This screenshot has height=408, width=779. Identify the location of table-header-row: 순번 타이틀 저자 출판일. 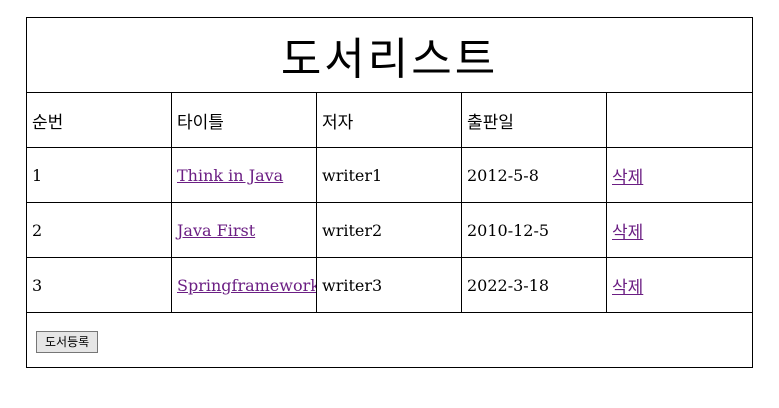
(390, 120).